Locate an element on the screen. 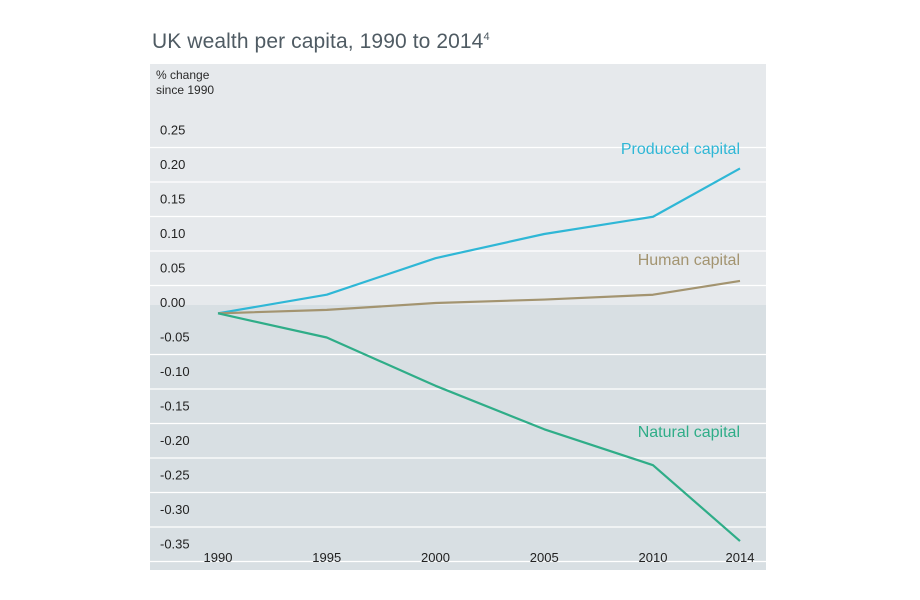 The height and width of the screenshot is (600, 920). y-tick-label: -0.15 is located at coordinates (175, 406).